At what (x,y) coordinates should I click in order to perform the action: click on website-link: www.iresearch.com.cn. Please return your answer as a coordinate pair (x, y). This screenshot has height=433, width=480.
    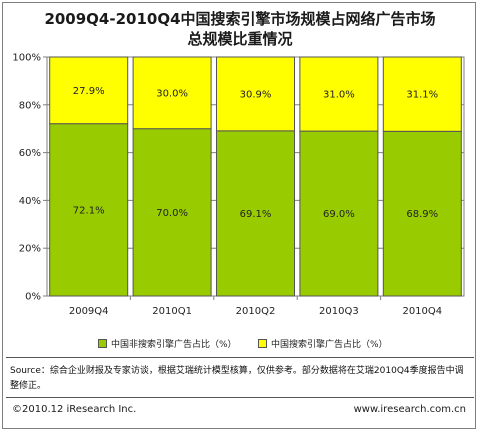
    Looking at the image, I should click on (409, 409).